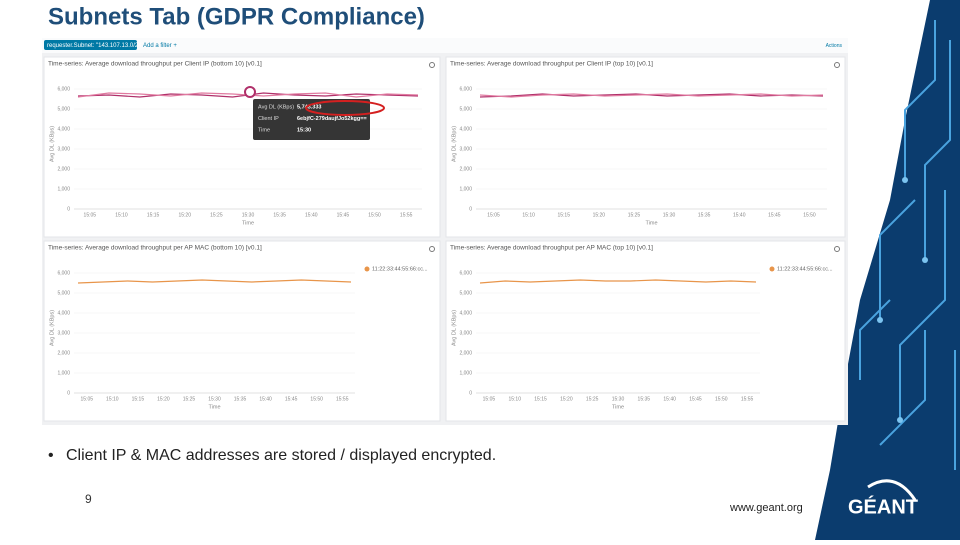 The width and height of the screenshot is (960, 545). I want to click on url: www.geant.org, so click(766, 508).